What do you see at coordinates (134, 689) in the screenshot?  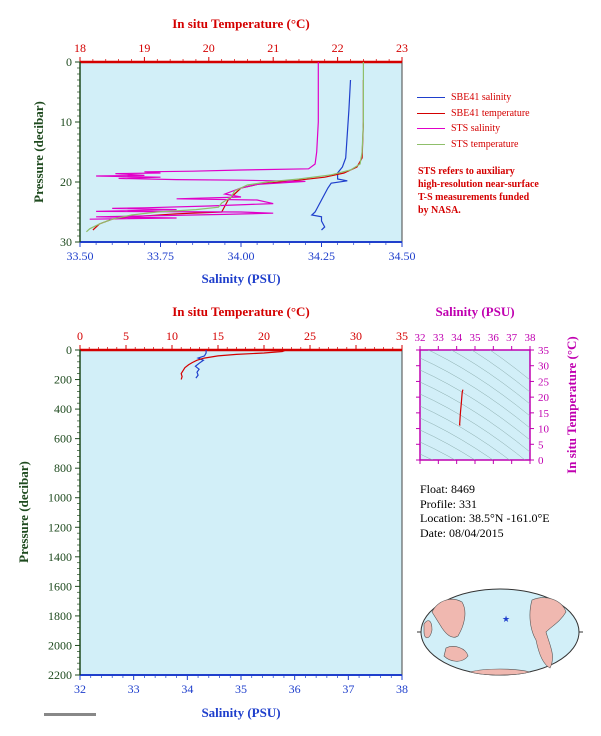 I see `bottom-axis-tick-label: 33` at bounding box center [134, 689].